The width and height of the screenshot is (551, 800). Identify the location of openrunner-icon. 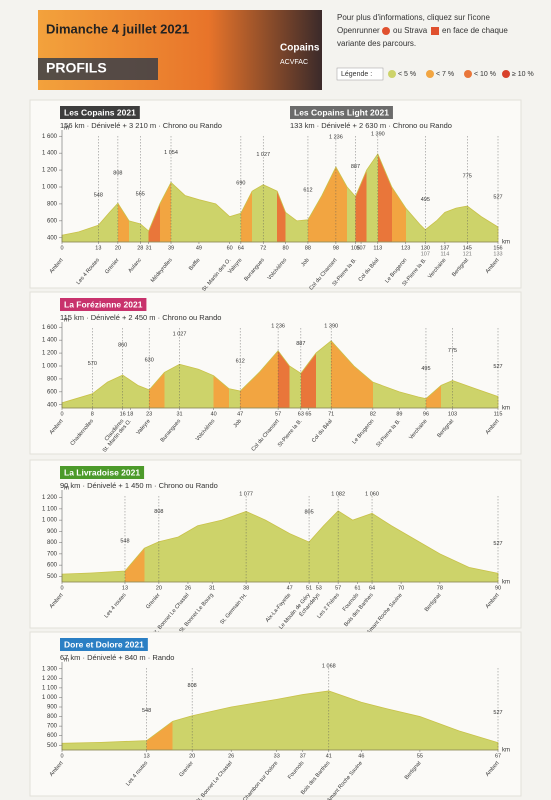
(386, 31).